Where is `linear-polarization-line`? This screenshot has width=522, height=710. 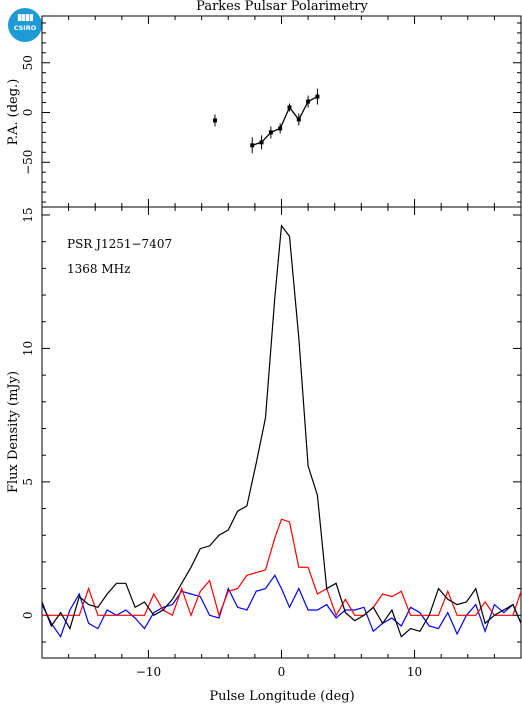
linear-polarization-line is located at coordinates (282, 568).